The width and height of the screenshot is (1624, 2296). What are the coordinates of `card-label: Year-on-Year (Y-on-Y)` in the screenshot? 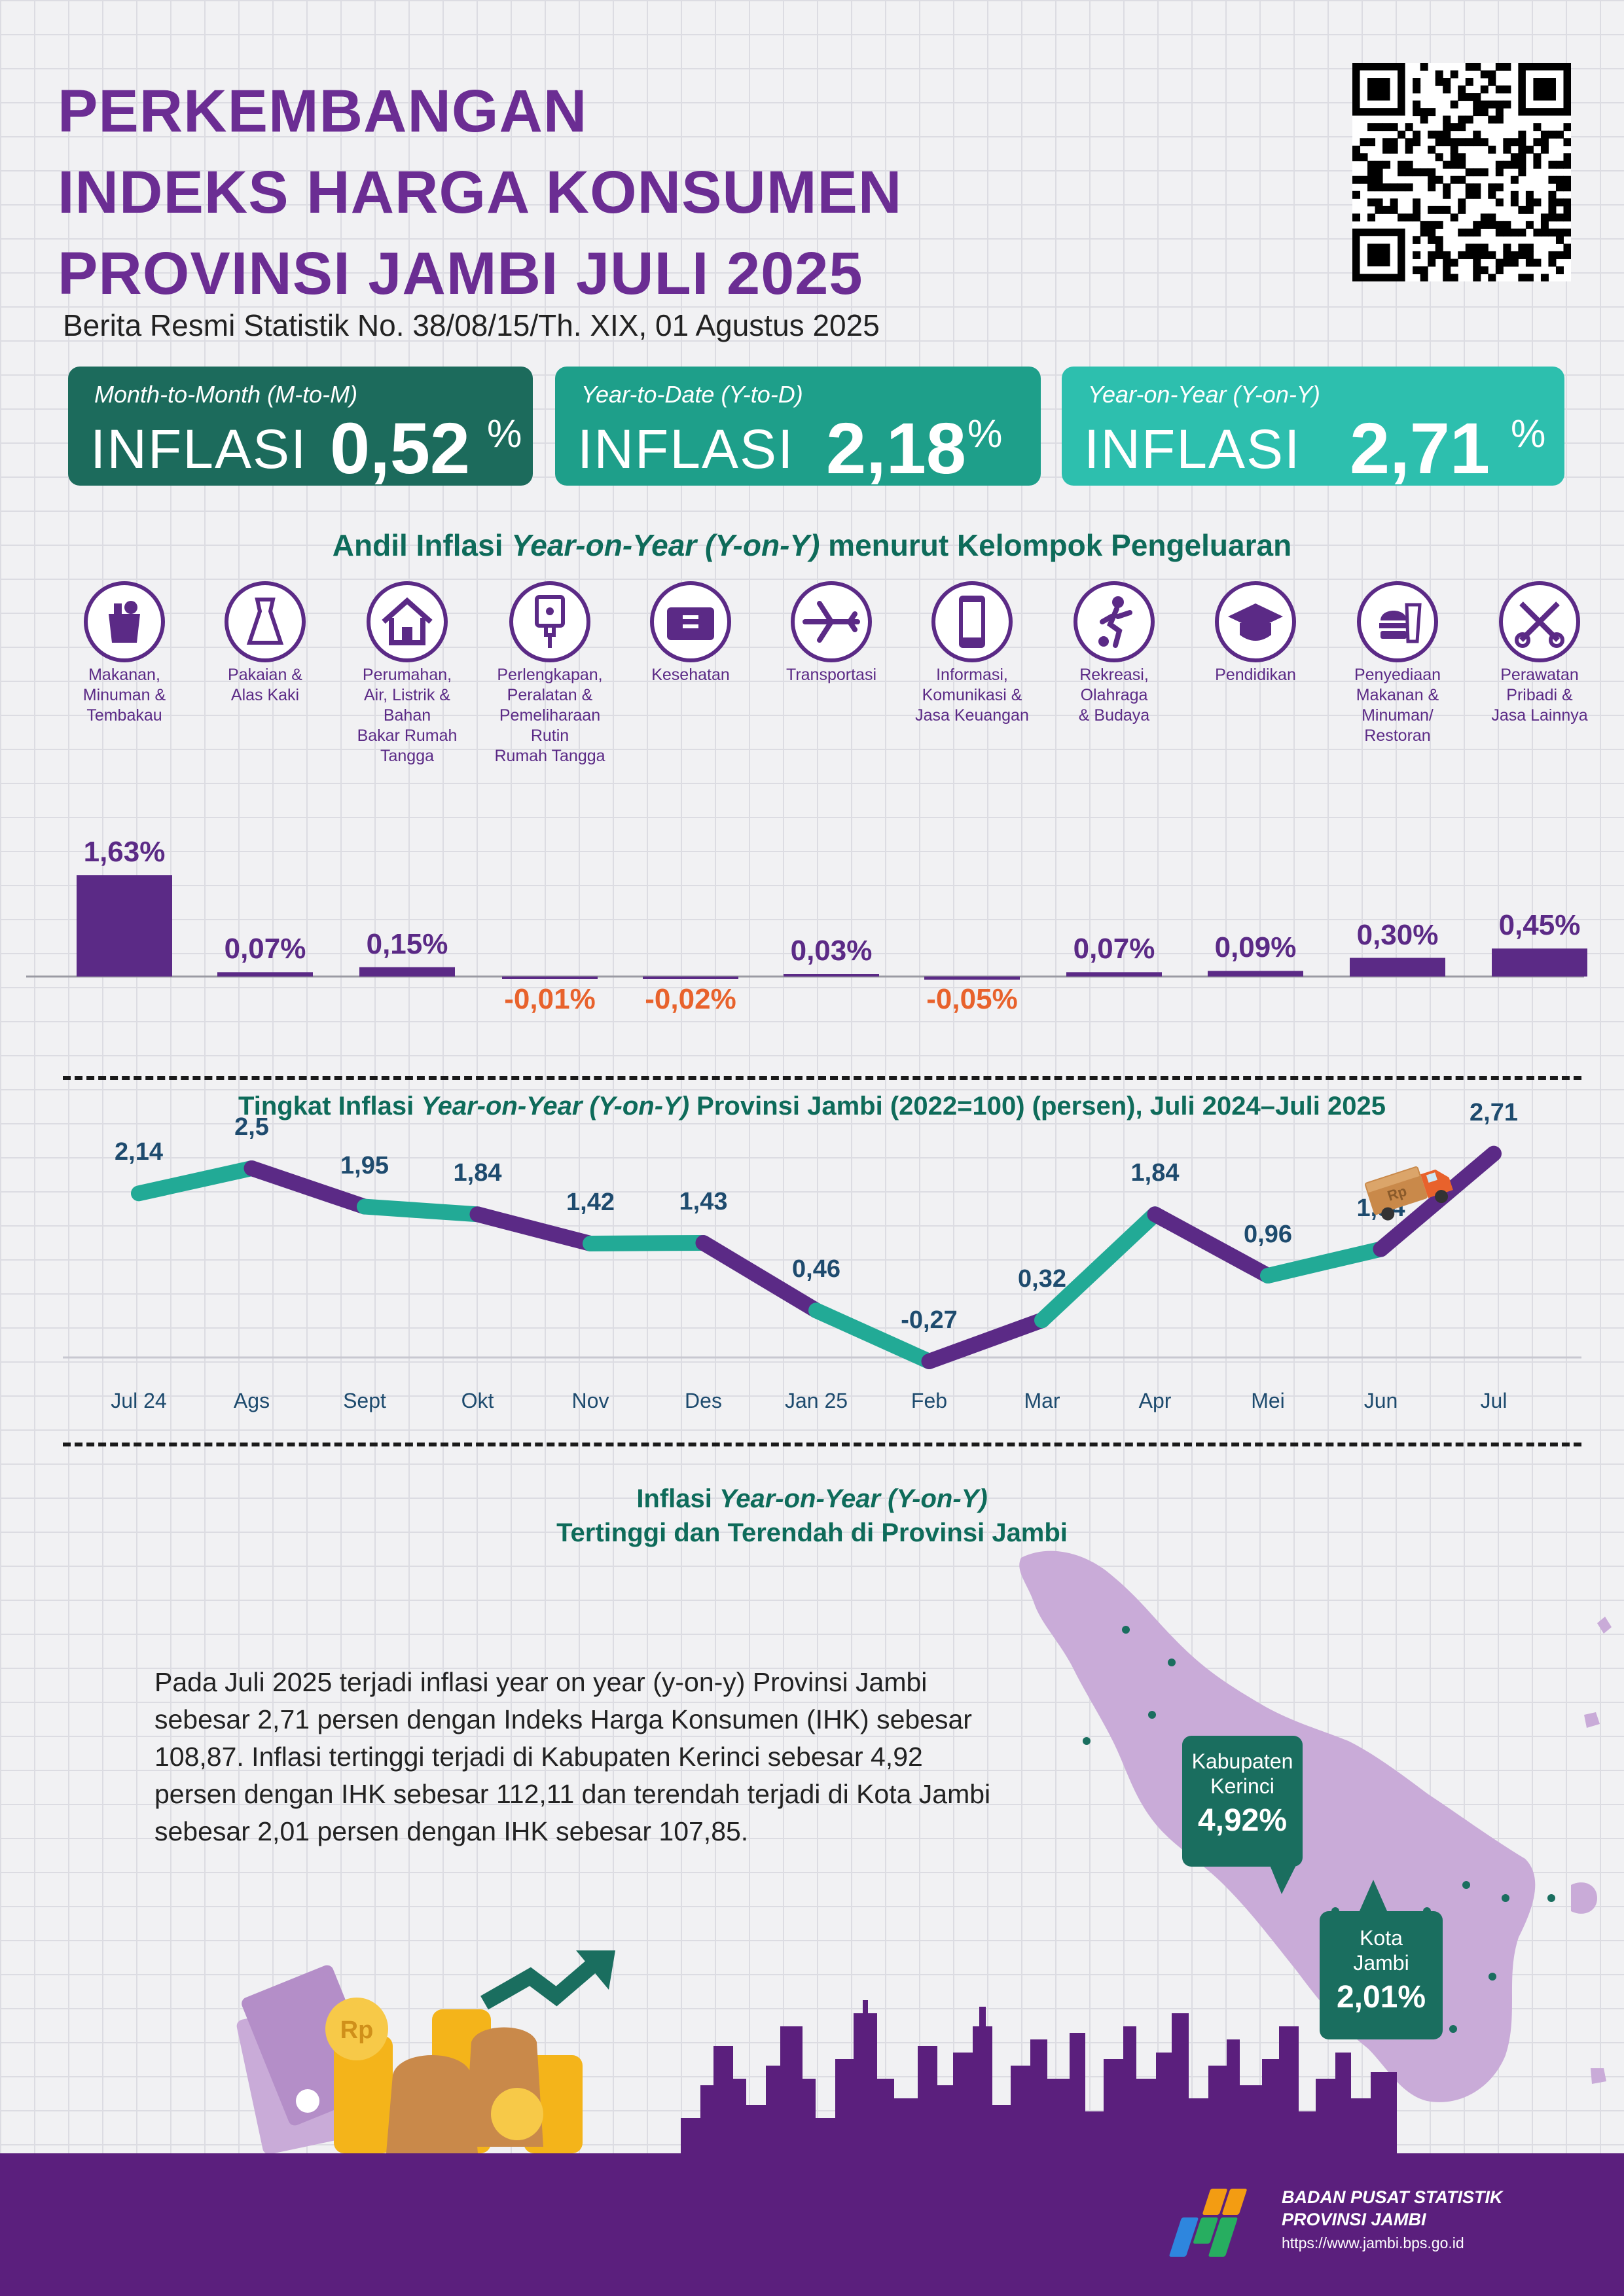 It's located at (1204, 394).